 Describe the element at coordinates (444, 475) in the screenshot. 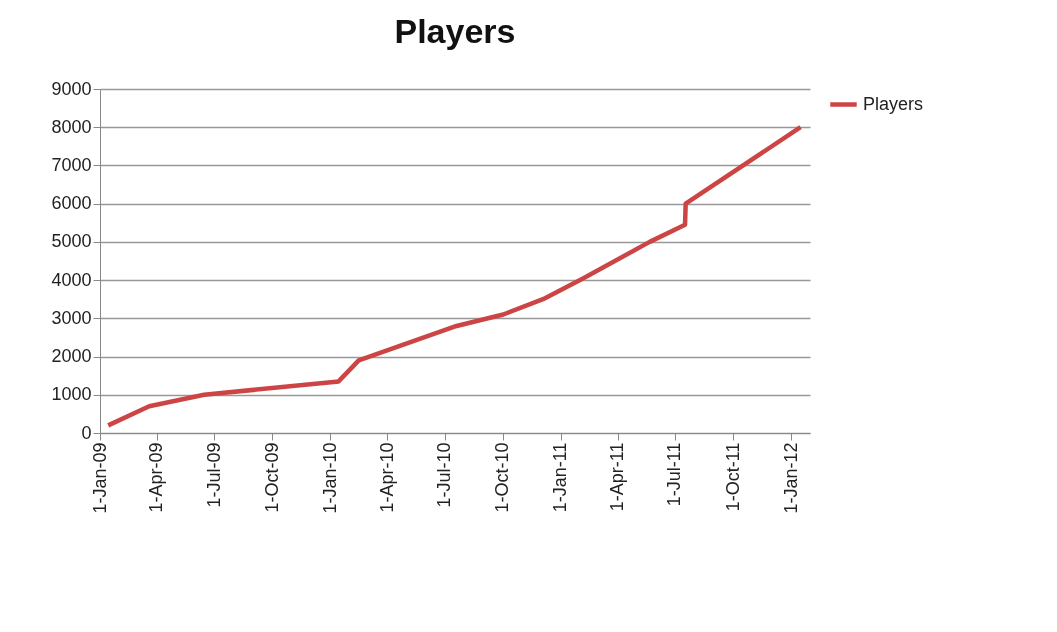

I see `x-tick-label: 1-Jul-10` at that location.